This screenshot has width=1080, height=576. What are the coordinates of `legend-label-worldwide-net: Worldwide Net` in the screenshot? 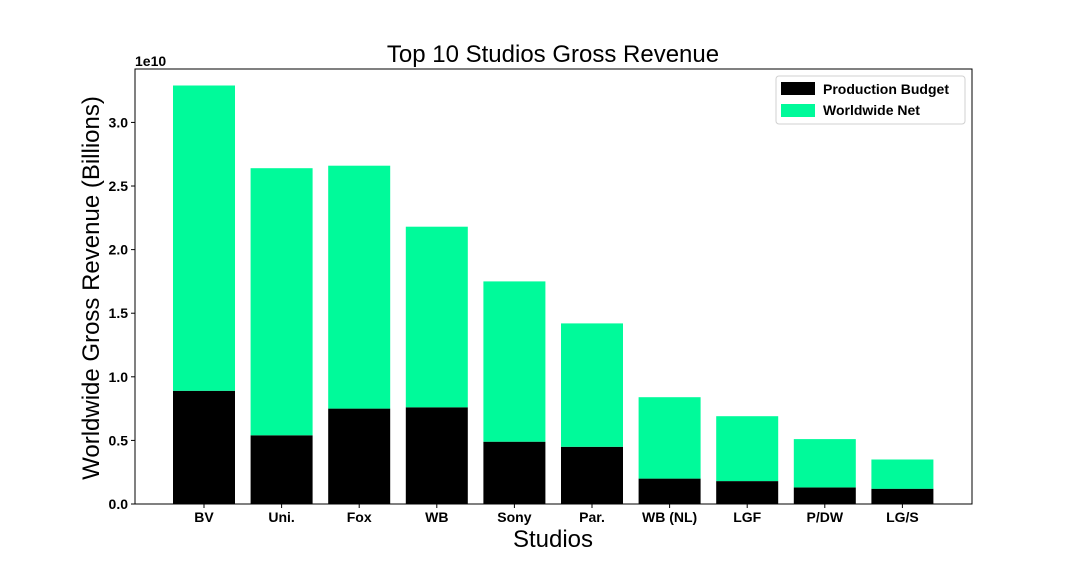 It's located at (871, 110).